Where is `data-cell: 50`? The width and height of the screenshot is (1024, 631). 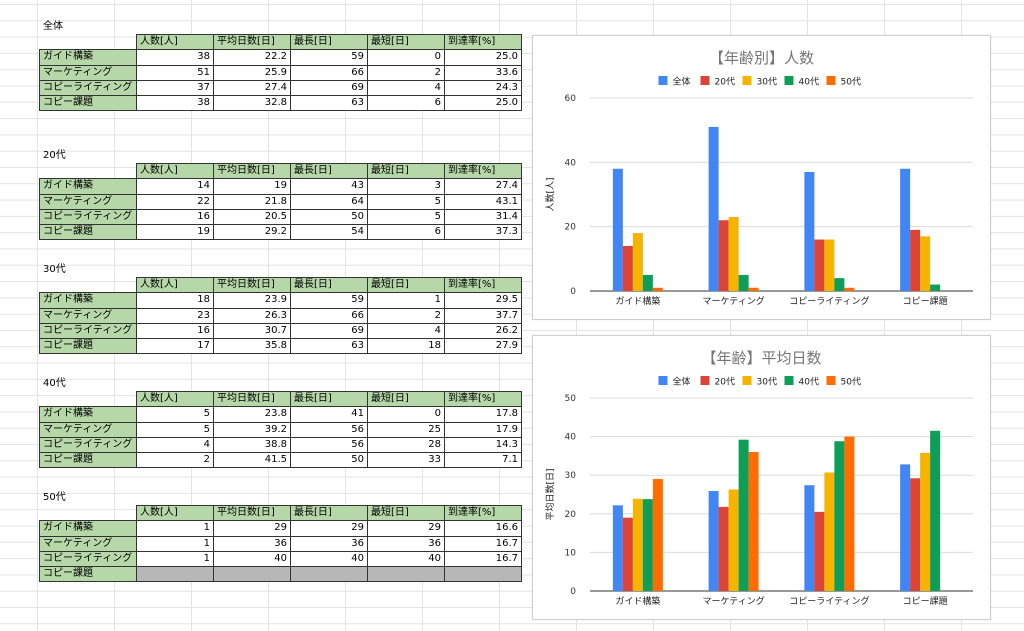
data-cell: 50 is located at coordinates (329, 217).